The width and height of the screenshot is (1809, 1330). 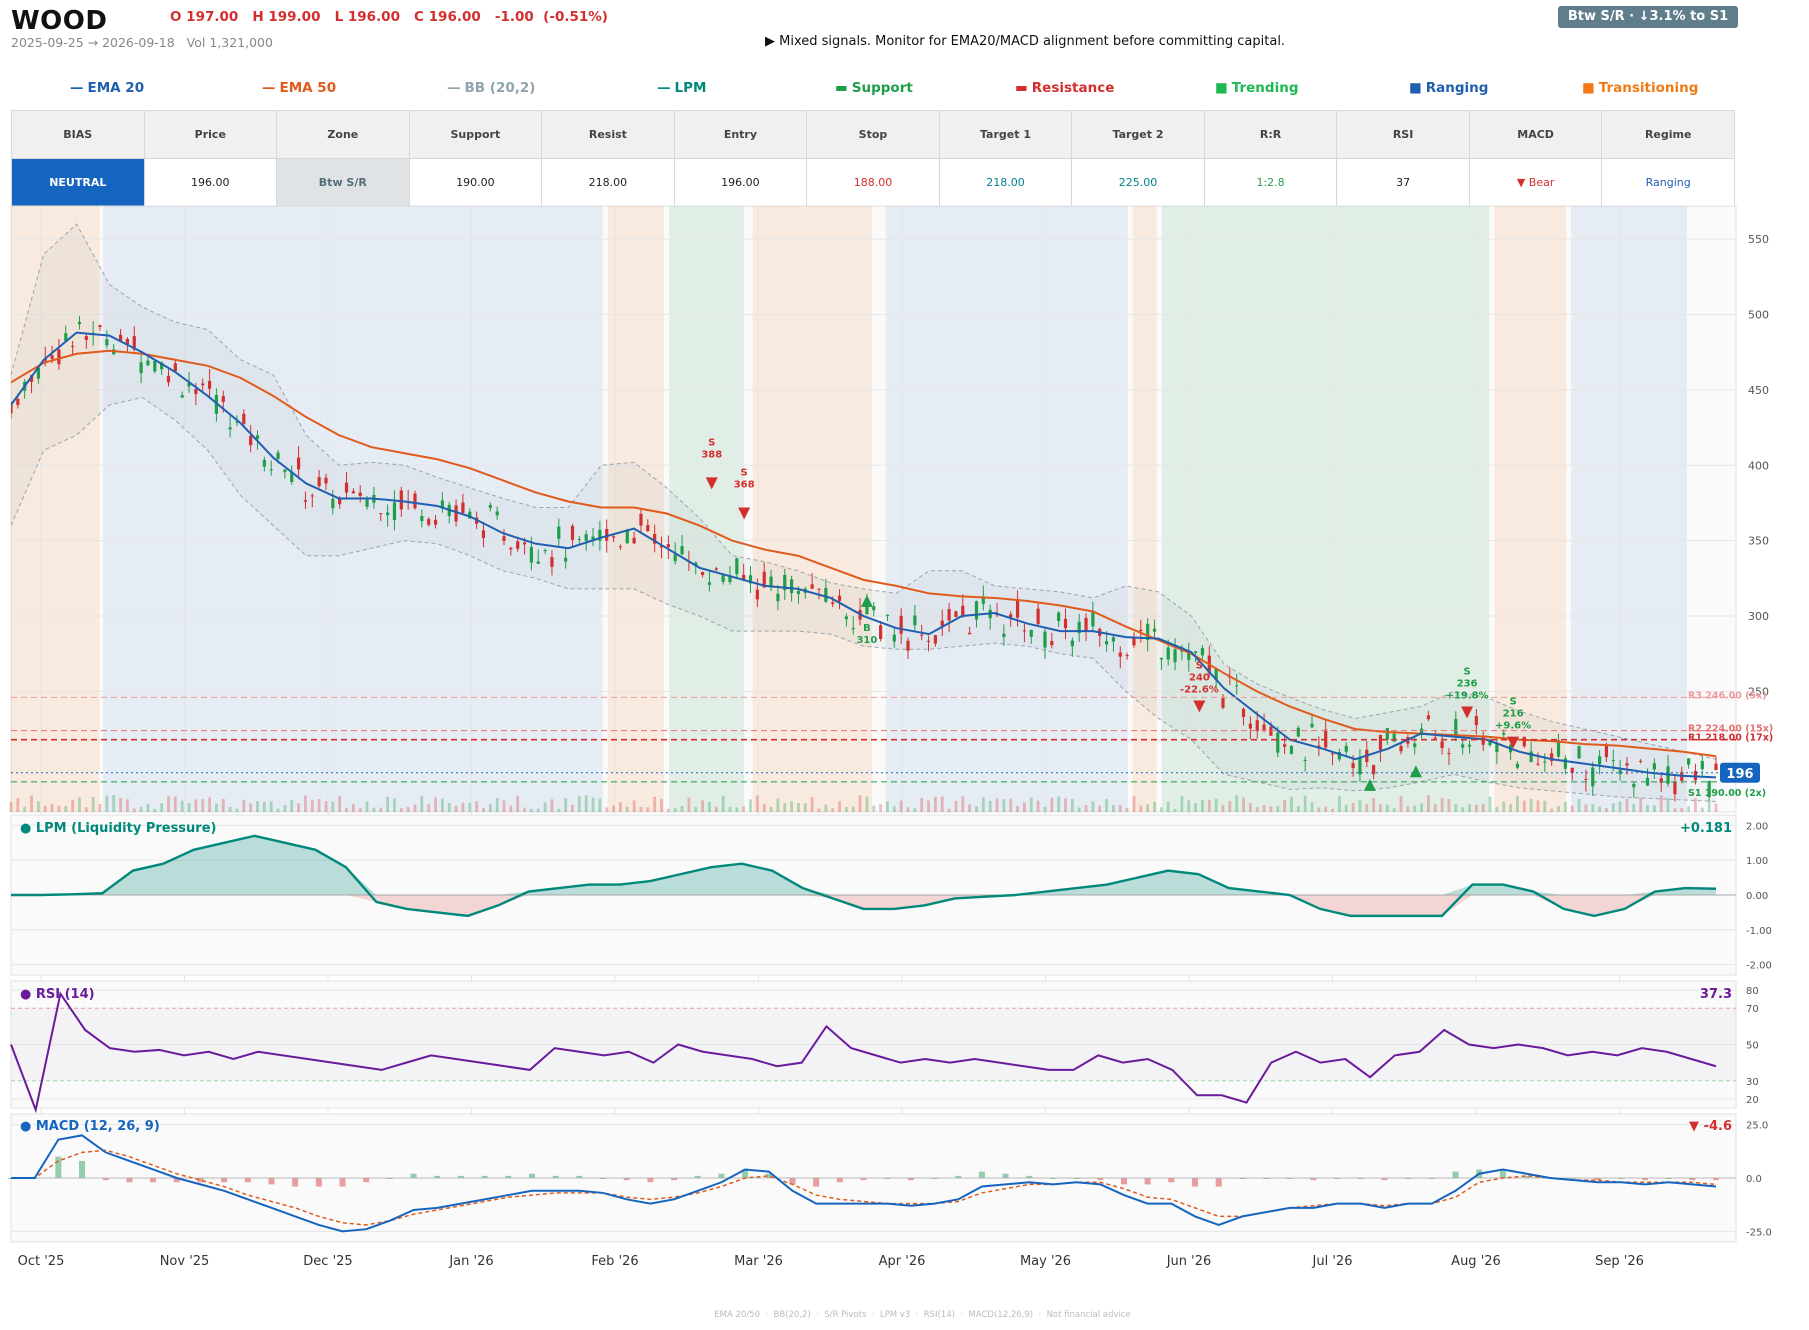 I want to click on legend-transitioning: ■ Transitioning, so click(x=1640, y=88).